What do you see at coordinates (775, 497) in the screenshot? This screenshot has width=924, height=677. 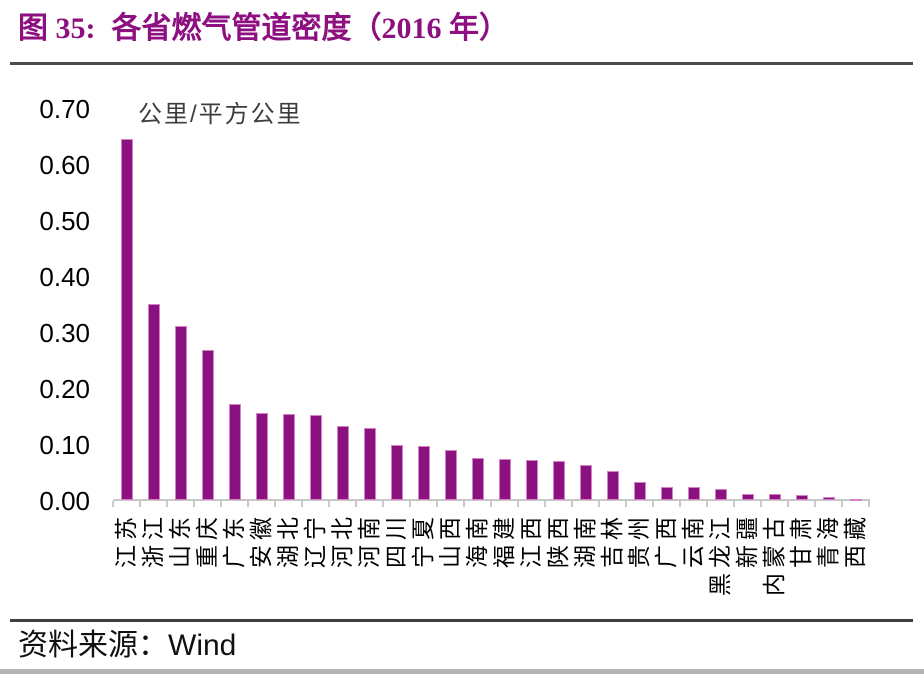 I see `bar-内蒙古` at bounding box center [775, 497].